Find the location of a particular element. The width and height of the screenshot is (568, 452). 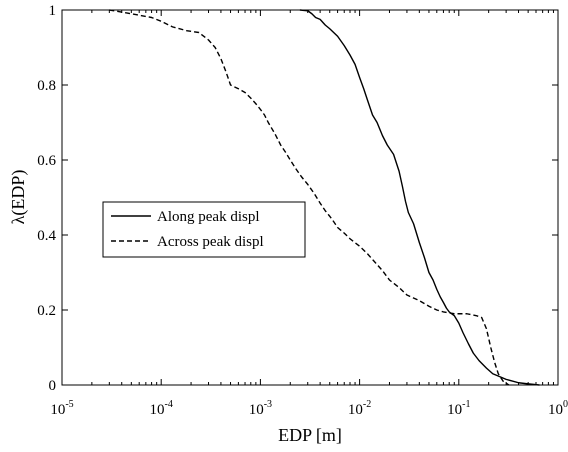

x-tick-label: 10⁻³ is located at coordinates (260, 408).